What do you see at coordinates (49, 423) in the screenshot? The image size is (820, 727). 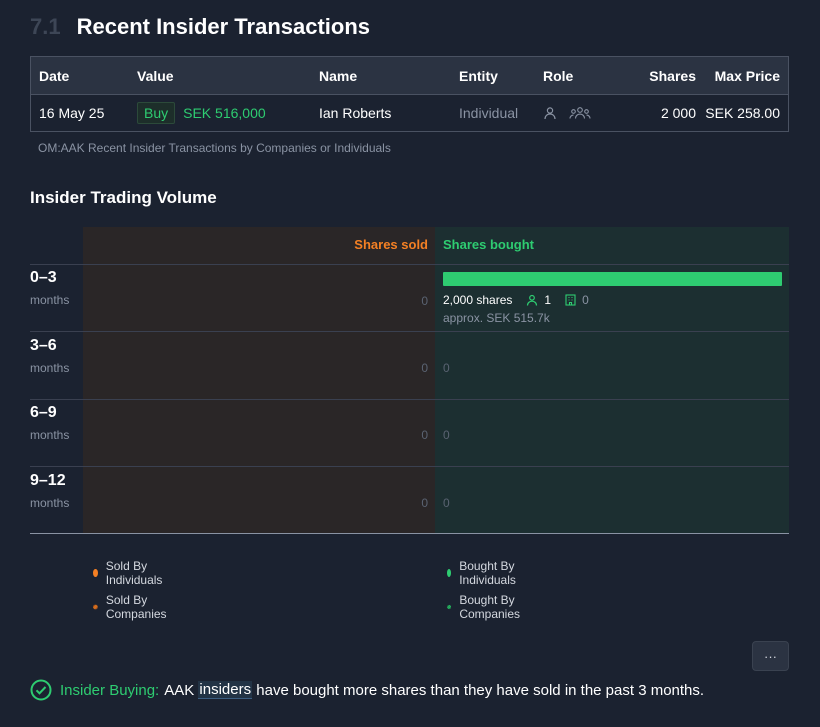 I see `period-label-6-9: 6–9 months` at bounding box center [49, 423].